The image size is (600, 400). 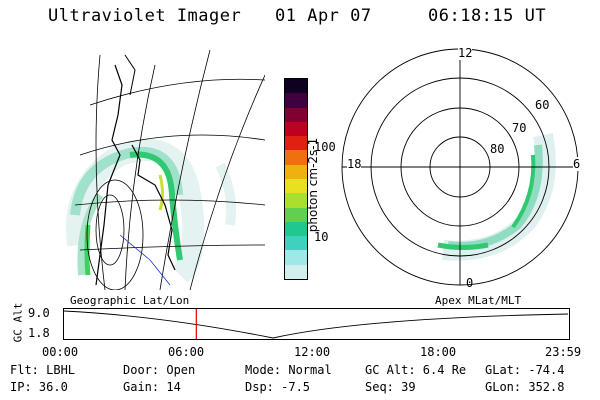 What do you see at coordinates (325, 147) in the screenshot?
I see `colorbar-tick-100: 100` at bounding box center [325, 147].